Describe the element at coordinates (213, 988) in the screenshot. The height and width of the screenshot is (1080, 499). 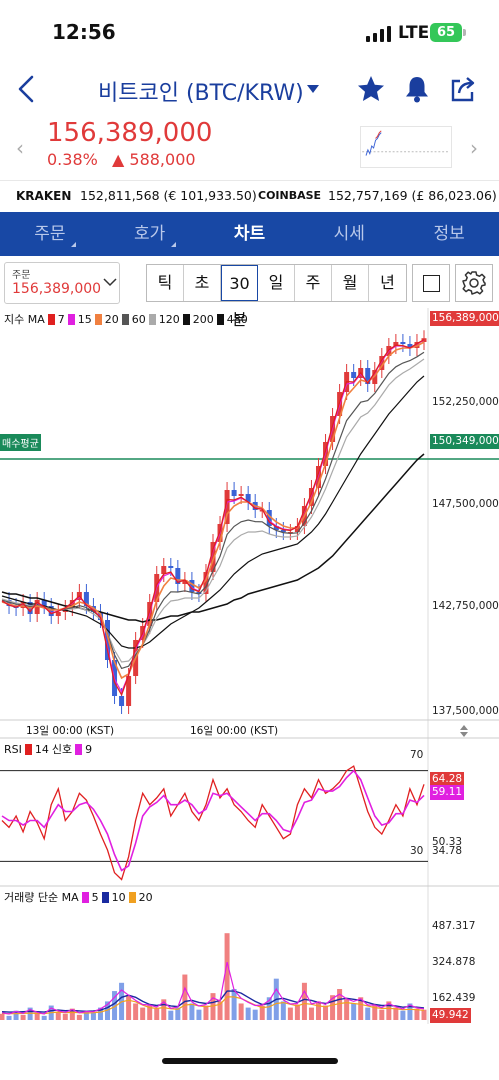
I see `volume-ma-5-line` at that location.